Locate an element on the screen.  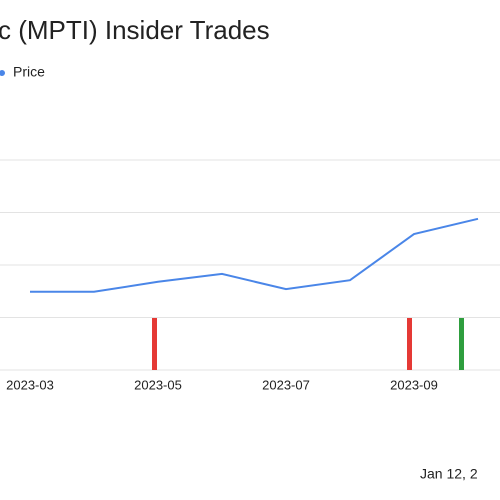
x-tick-label: 2023-05 is located at coordinates (158, 384).